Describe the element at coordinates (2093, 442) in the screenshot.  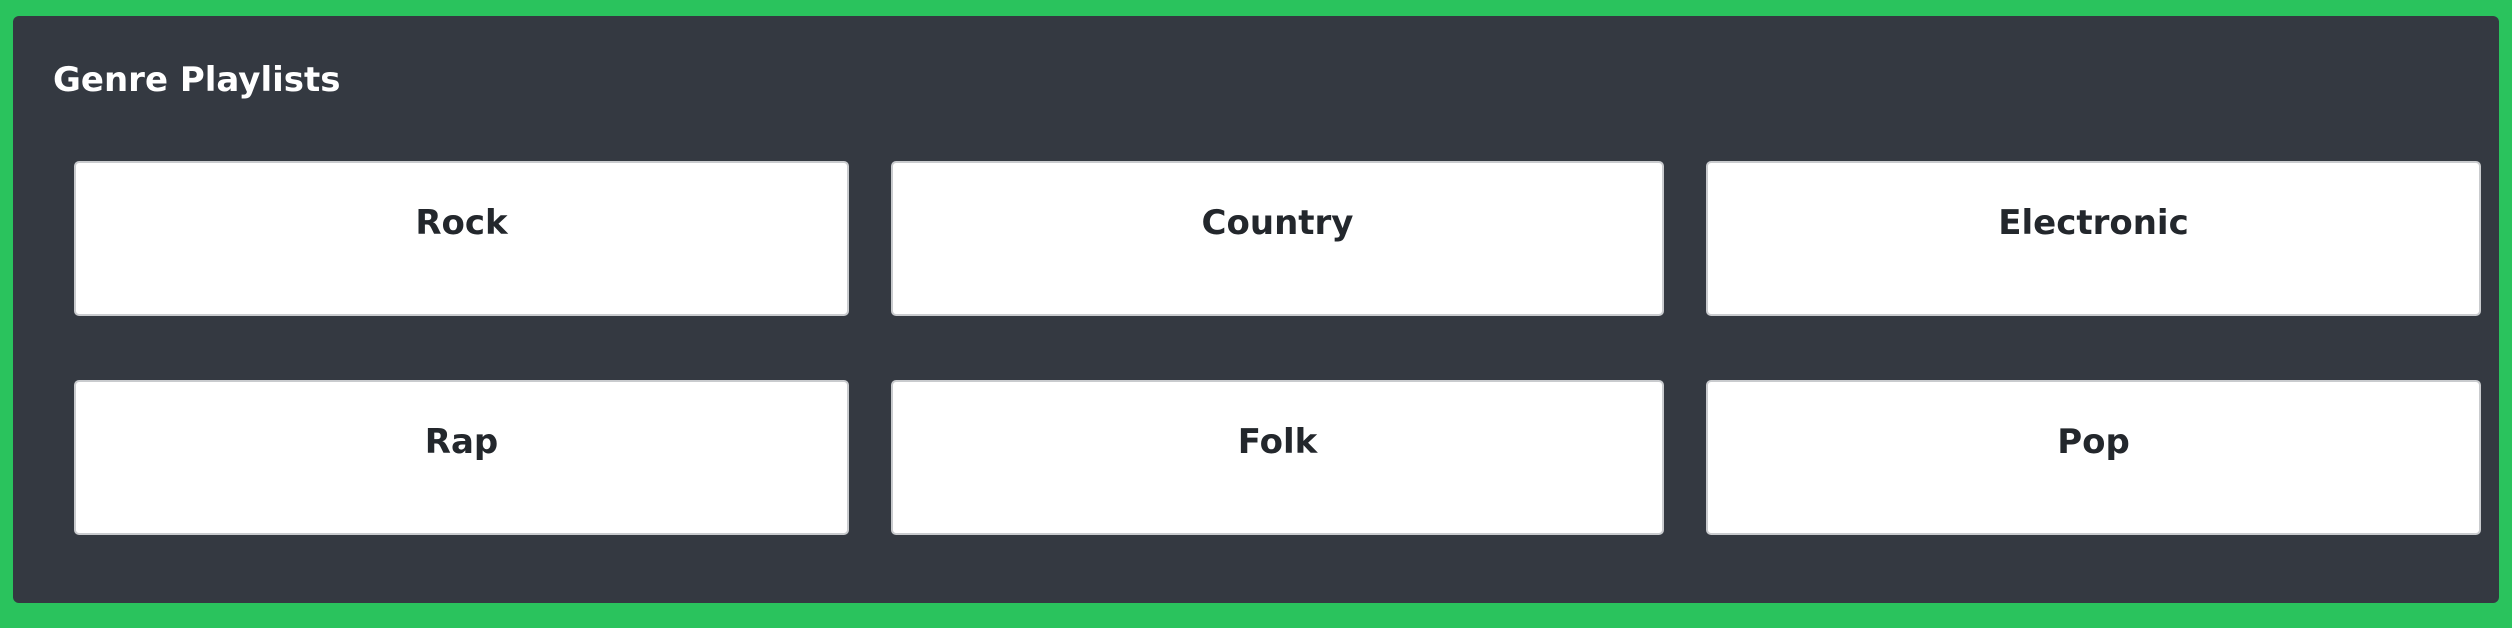
I see `genre-label: Pop` at that location.